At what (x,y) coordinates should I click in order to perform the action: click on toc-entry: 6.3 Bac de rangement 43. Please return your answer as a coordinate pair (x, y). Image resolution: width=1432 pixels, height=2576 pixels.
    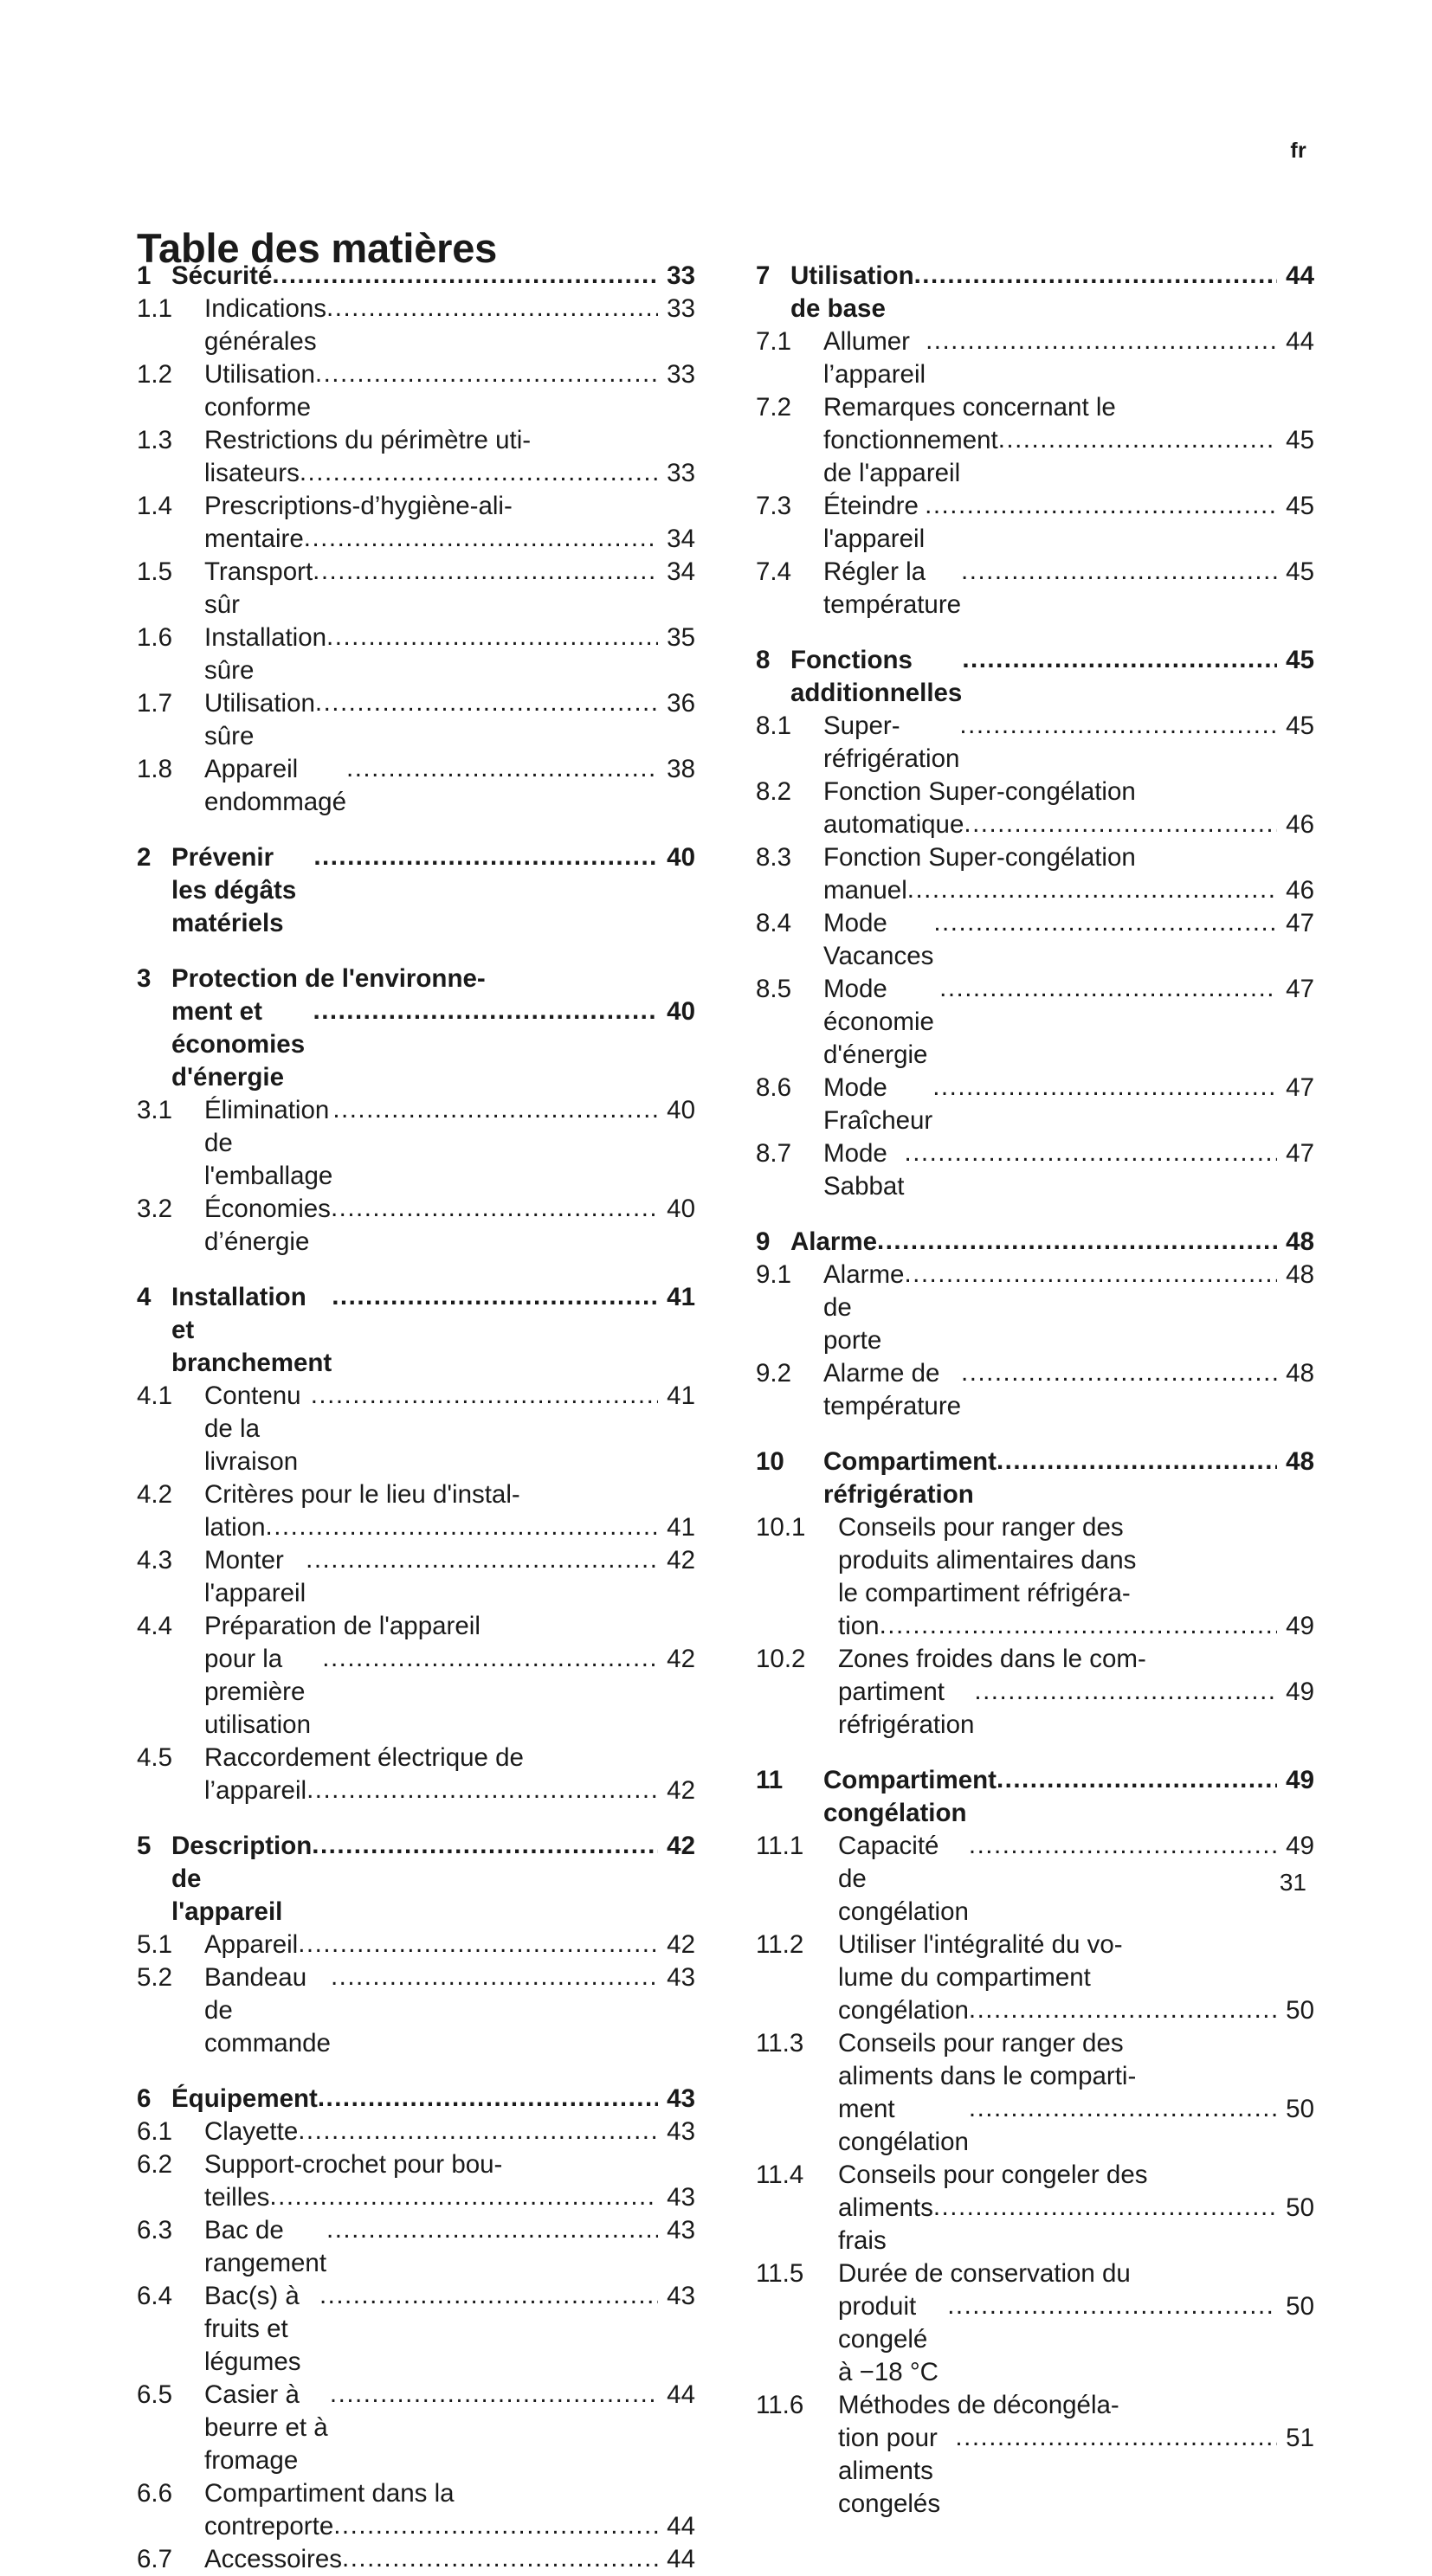
    Looking at the image, I should click on (416, 2247).